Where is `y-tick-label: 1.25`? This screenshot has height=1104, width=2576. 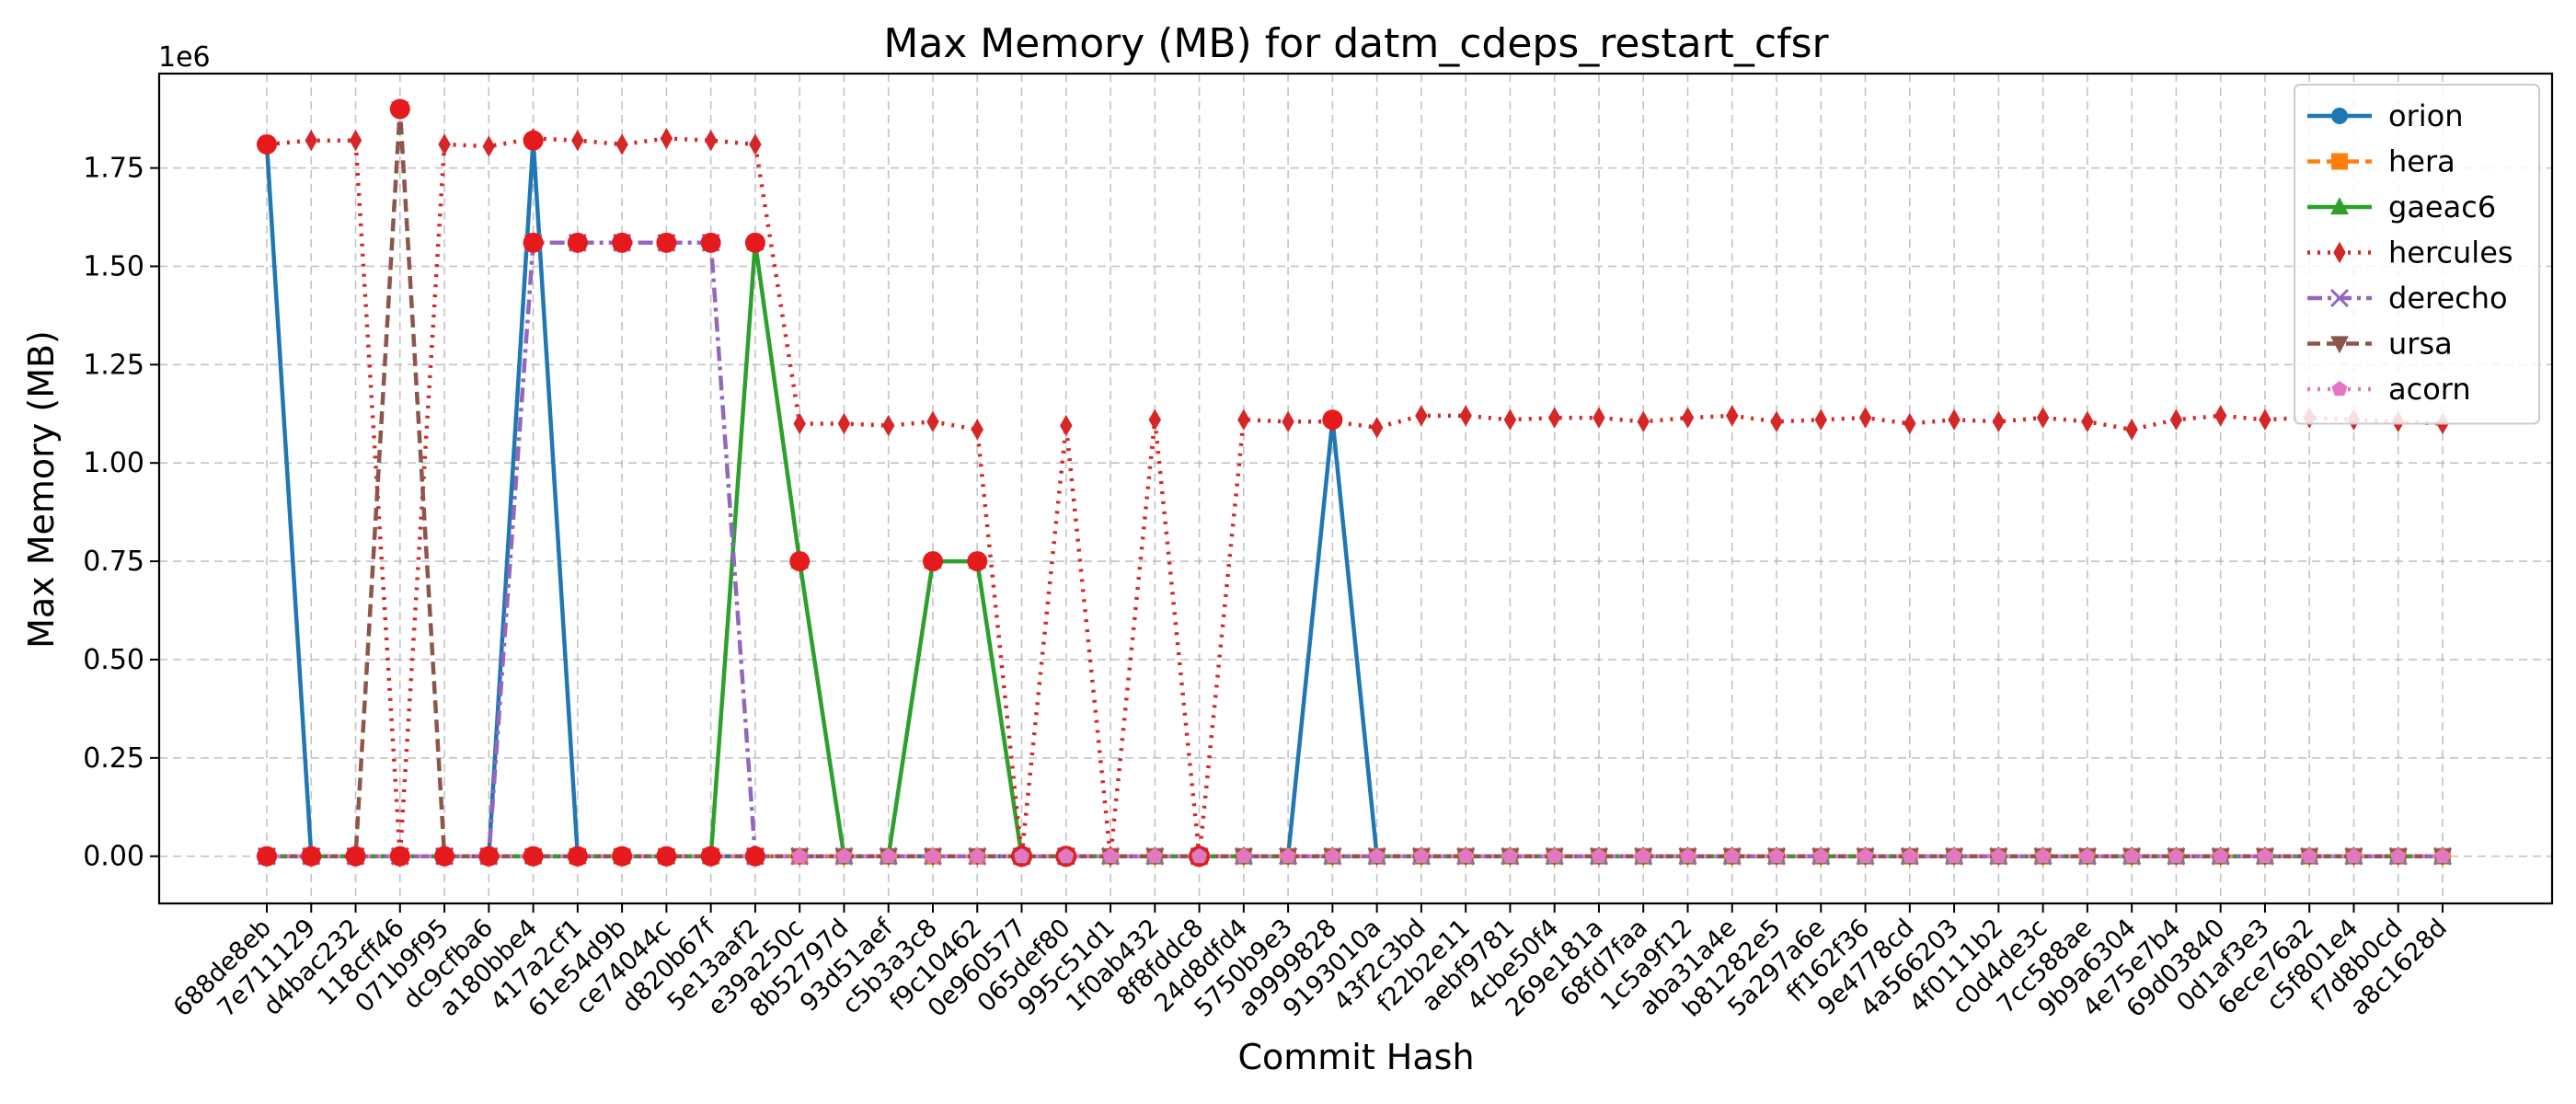
y-tick-label: 1.25 is located at coordinates (113, 365).